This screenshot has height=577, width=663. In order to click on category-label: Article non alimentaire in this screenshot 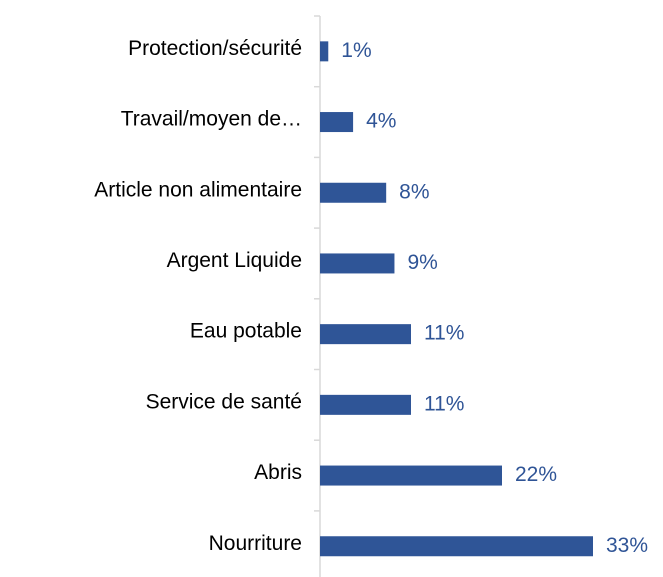, I will do `click(198, 189)`.